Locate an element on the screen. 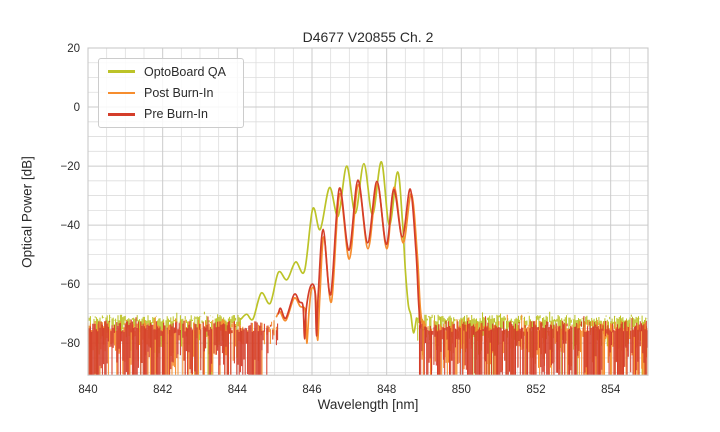 The image size is (720, 432). x-tick-label: 850 is located at coordinates (461, 390).